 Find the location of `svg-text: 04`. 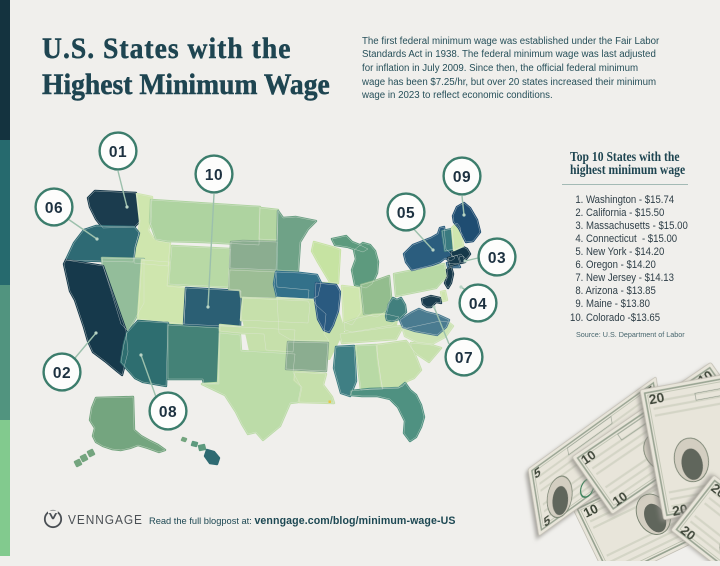

svg-text: 04 is located at coordinates (478, 304).